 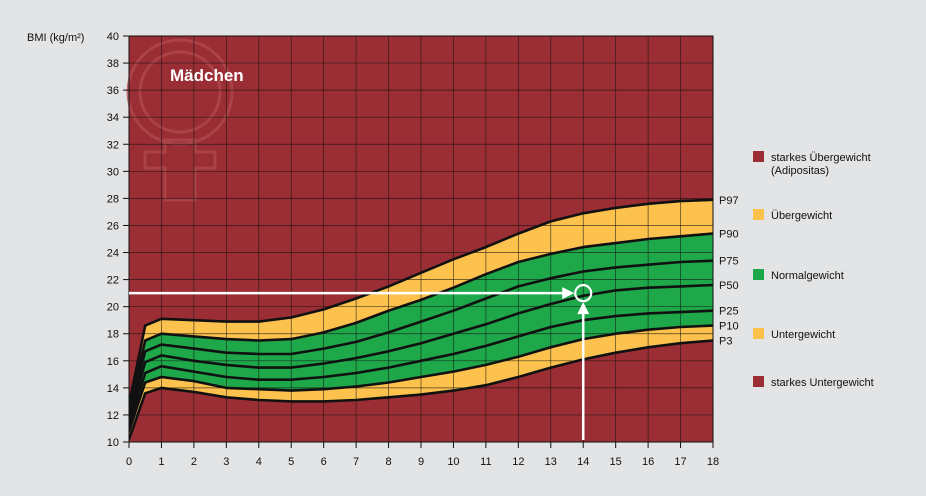 What do you see at coordinates (113, 145) in the screenshot?
I see `y-tick-32: 32` at bounding box center [113, 145].